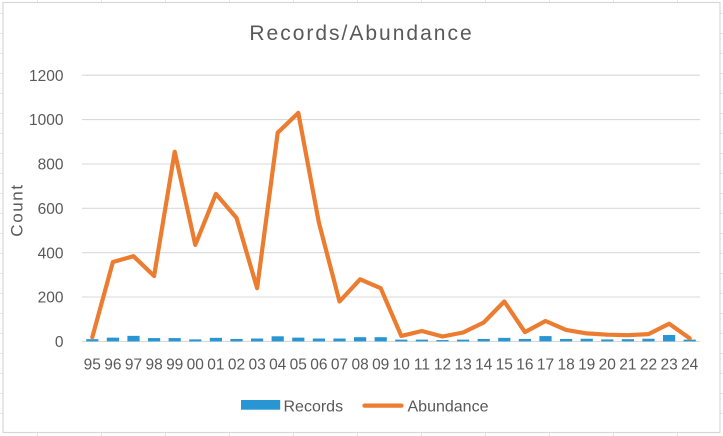 The image size is (723, 436). What do you see at coordinates (359, 365) in the screenshot?
I see `svg-text: 08` at bounding box center [359, 365].